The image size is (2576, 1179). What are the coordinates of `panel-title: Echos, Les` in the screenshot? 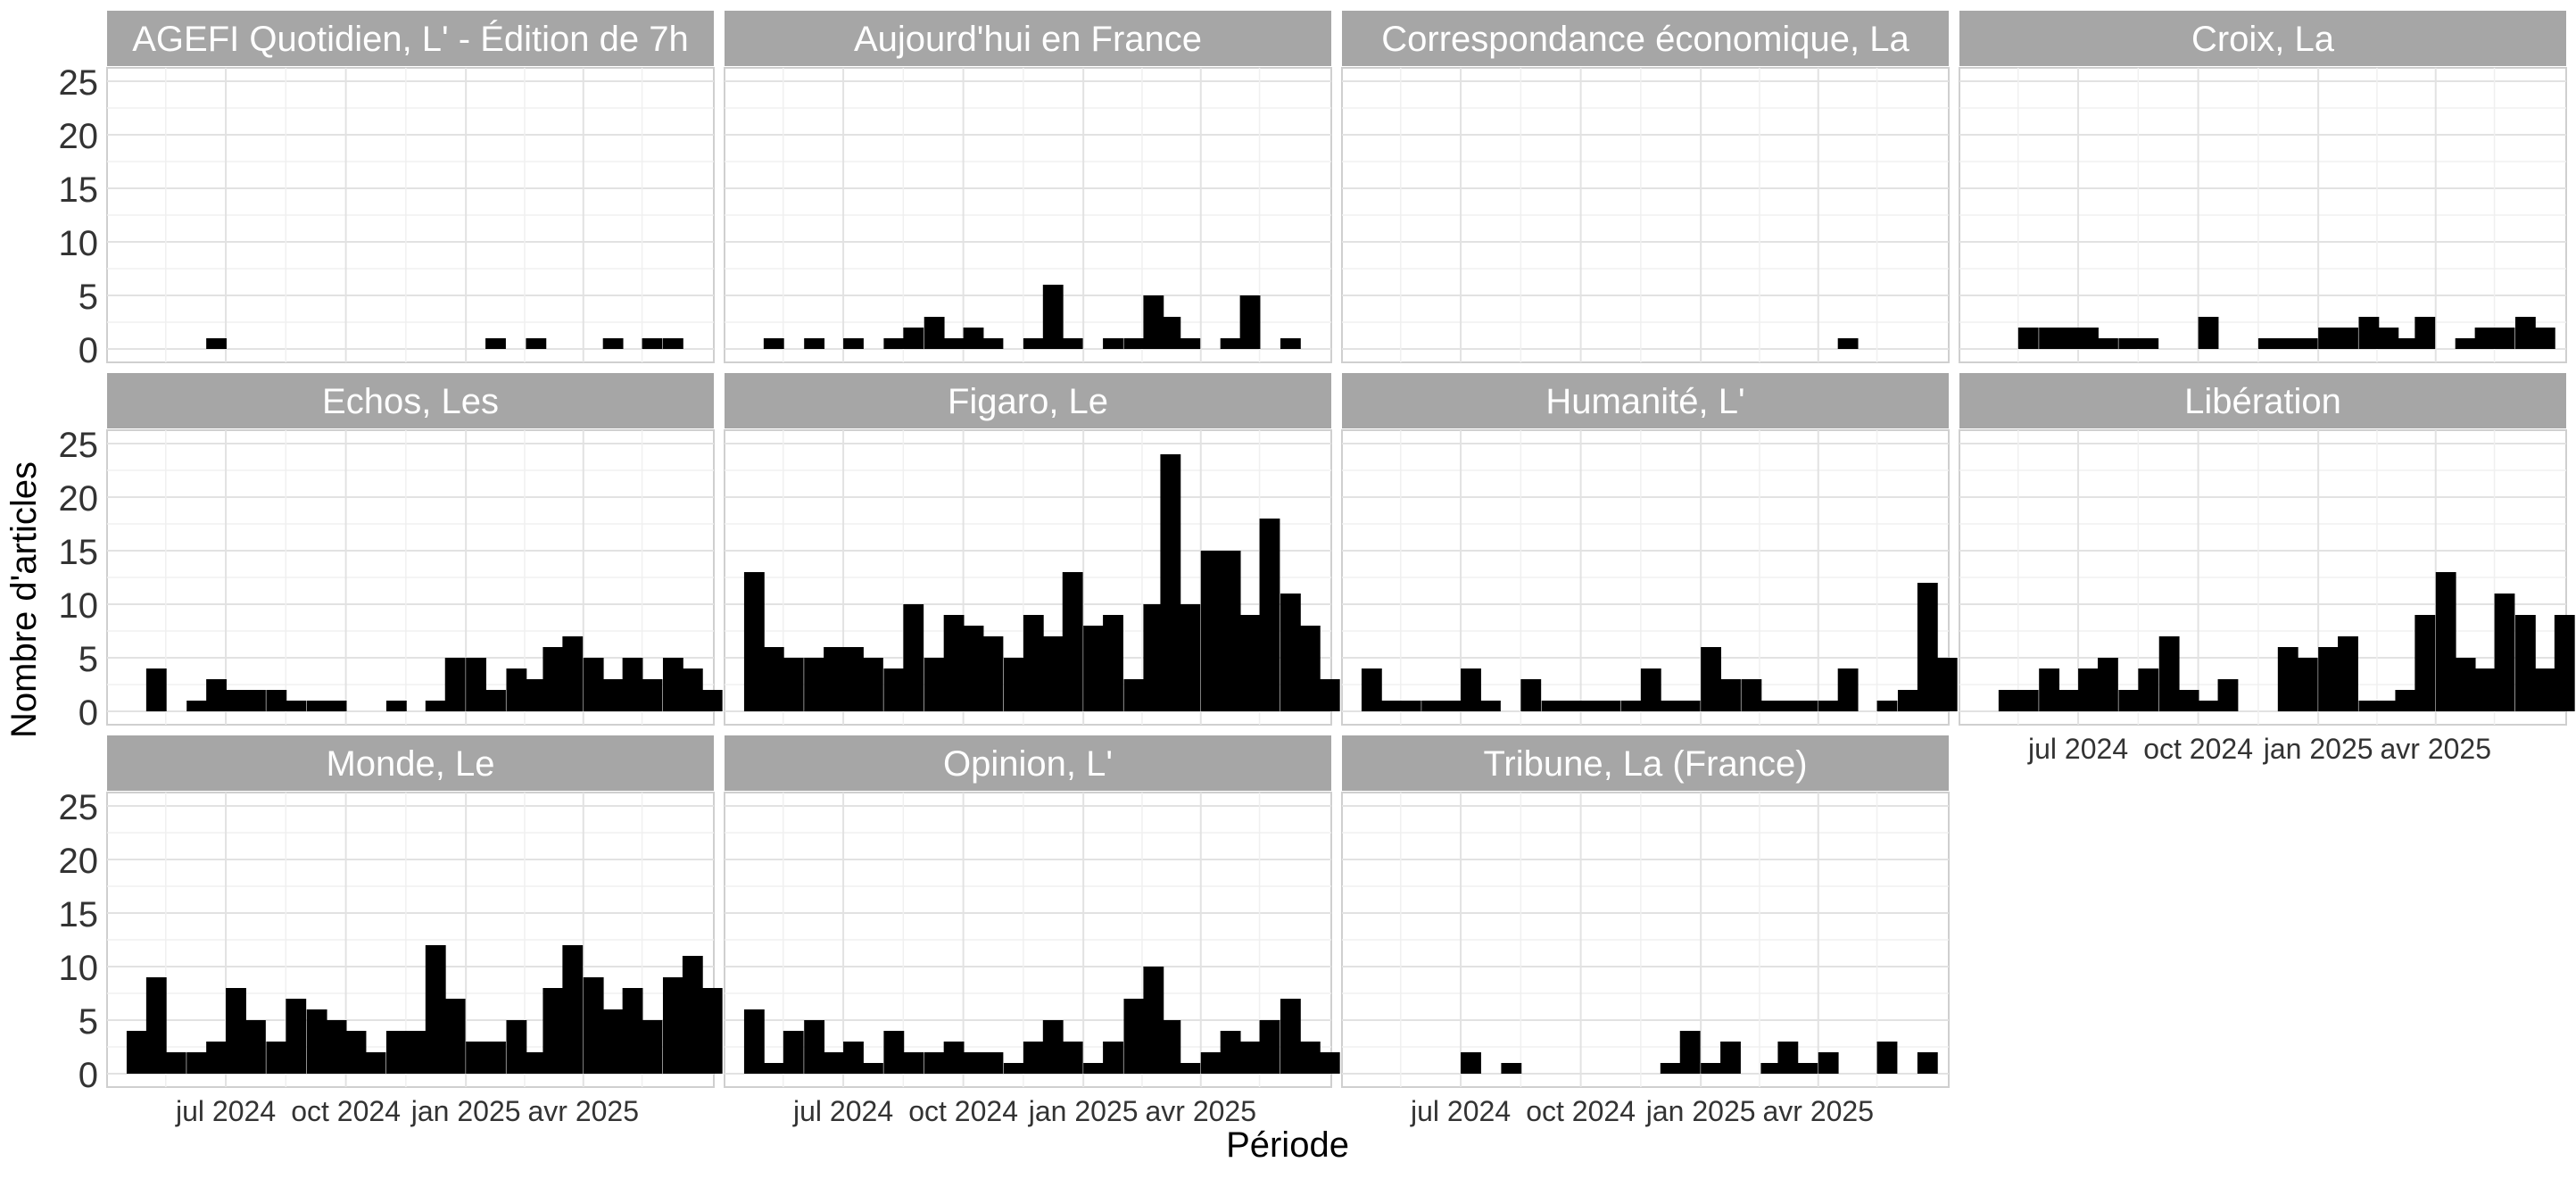 It's located at (410, 402).